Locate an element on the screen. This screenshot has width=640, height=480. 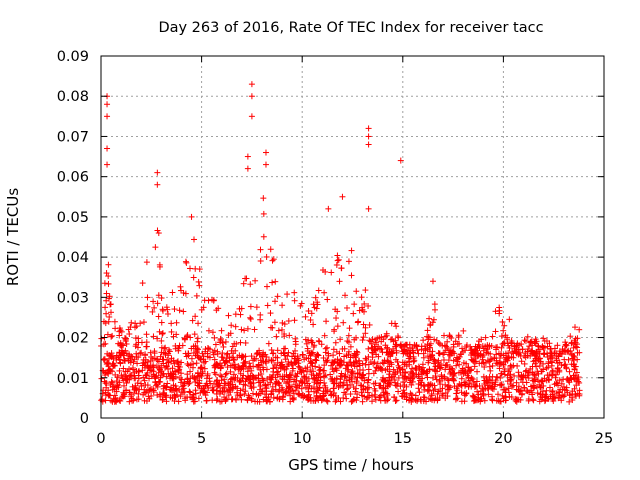
x-tick-label: 0 is located at coordinates (100, 439).